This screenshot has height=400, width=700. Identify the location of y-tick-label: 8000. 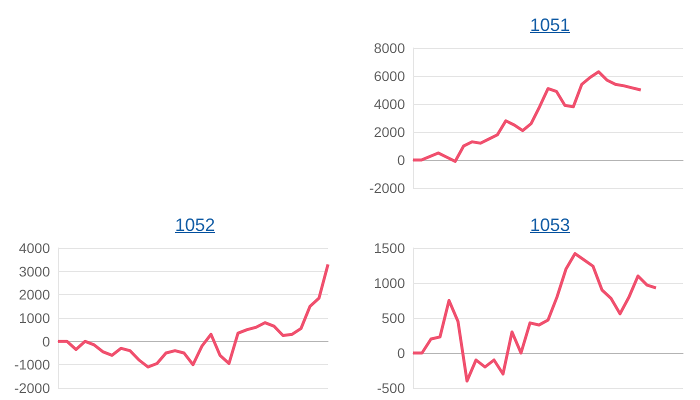
(390, 48).